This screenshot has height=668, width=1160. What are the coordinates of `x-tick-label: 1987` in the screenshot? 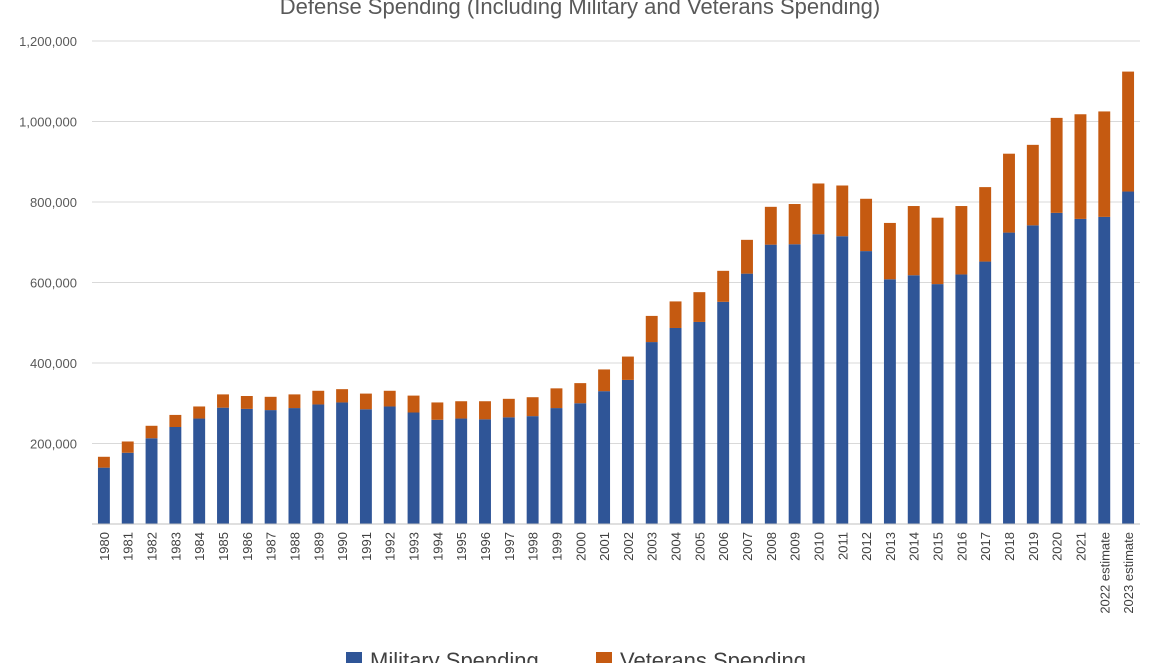 It's located at (271, 546).